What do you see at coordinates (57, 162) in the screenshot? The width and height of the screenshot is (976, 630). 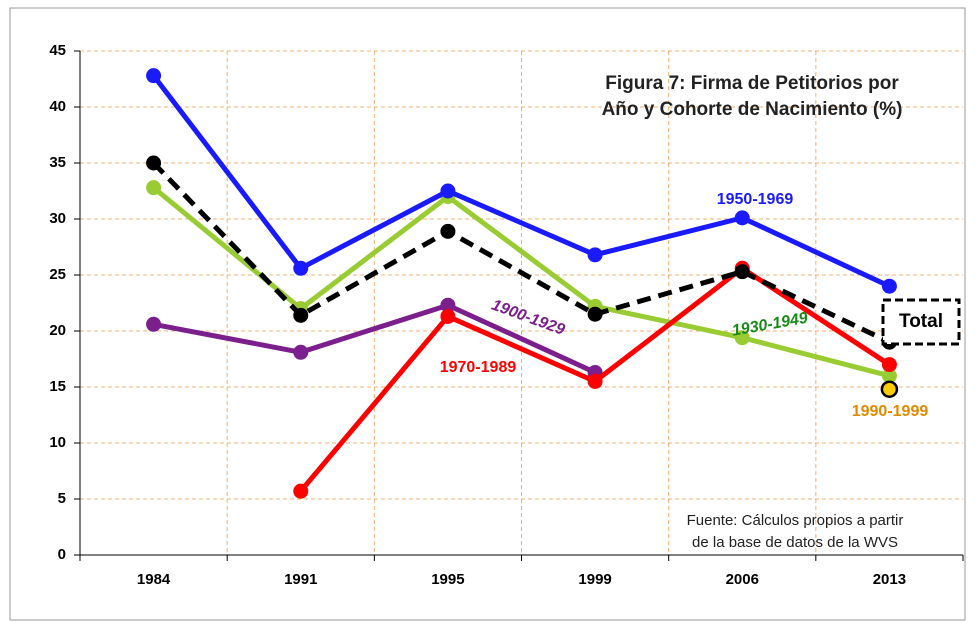 I see `y-tick-label: 35` at bounding box center [57, 162].